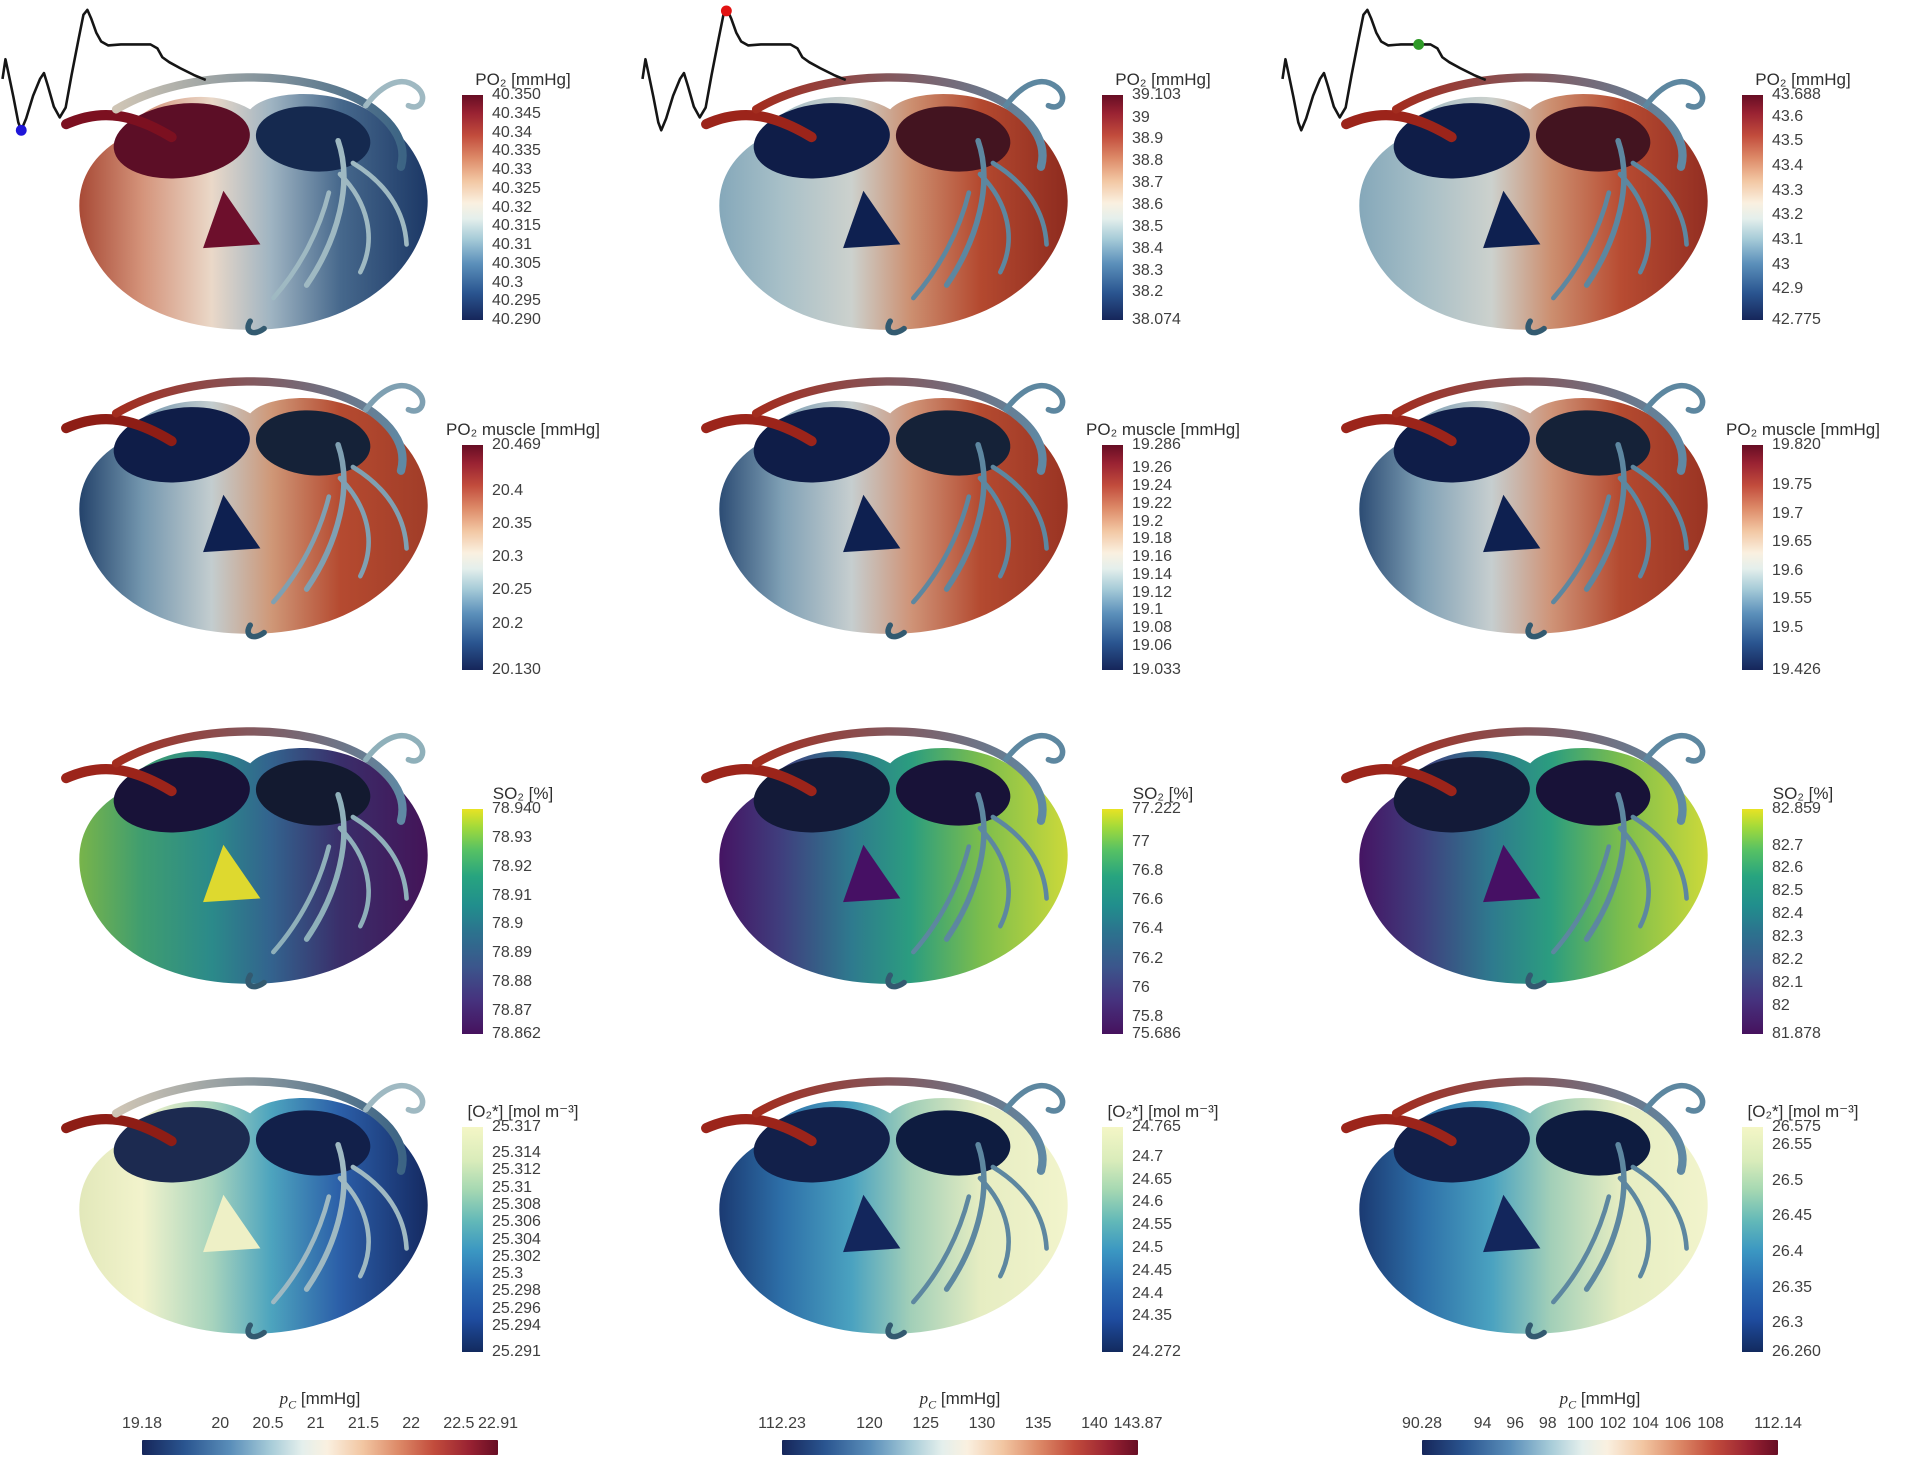 This screenshot has width=1920, height=1471. Describe the element at coordinates (1796, 1351) in the screenshot. I see `colorbar-tick-label: 26.260` at that location.